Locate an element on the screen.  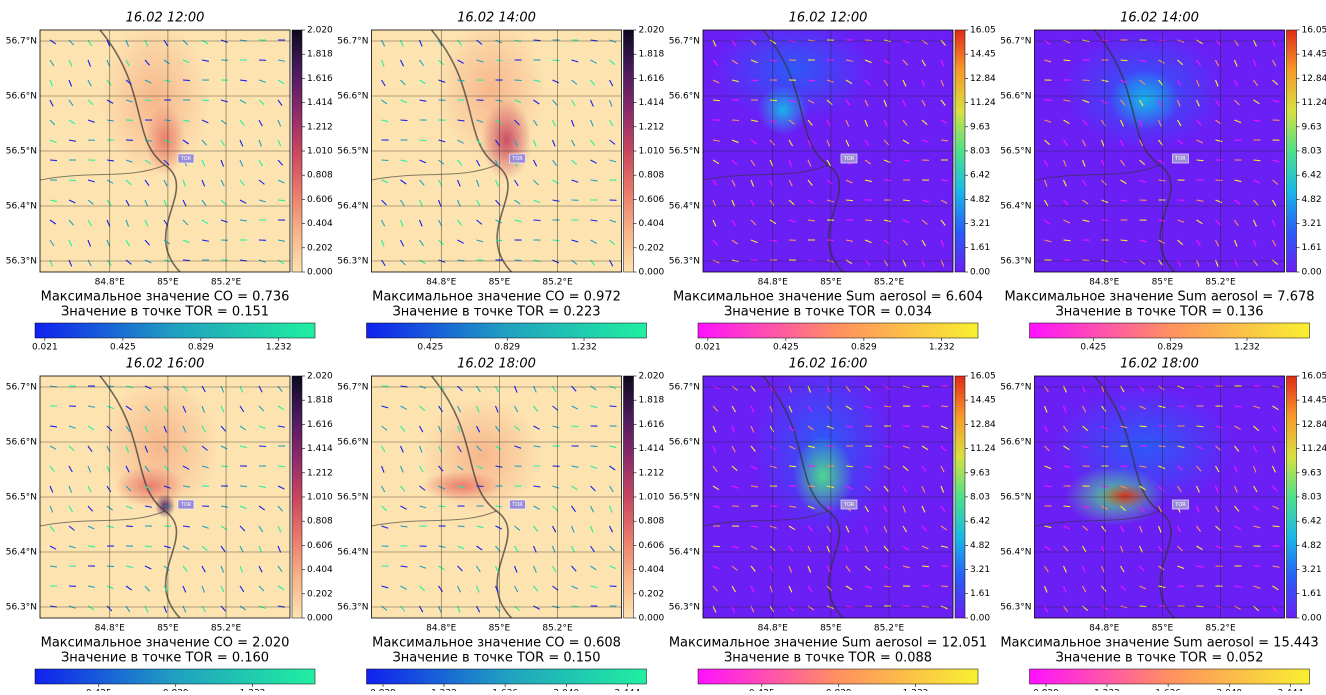
caption: Значение в точке TOR = 0.151 is located at coordinates (165, 312).